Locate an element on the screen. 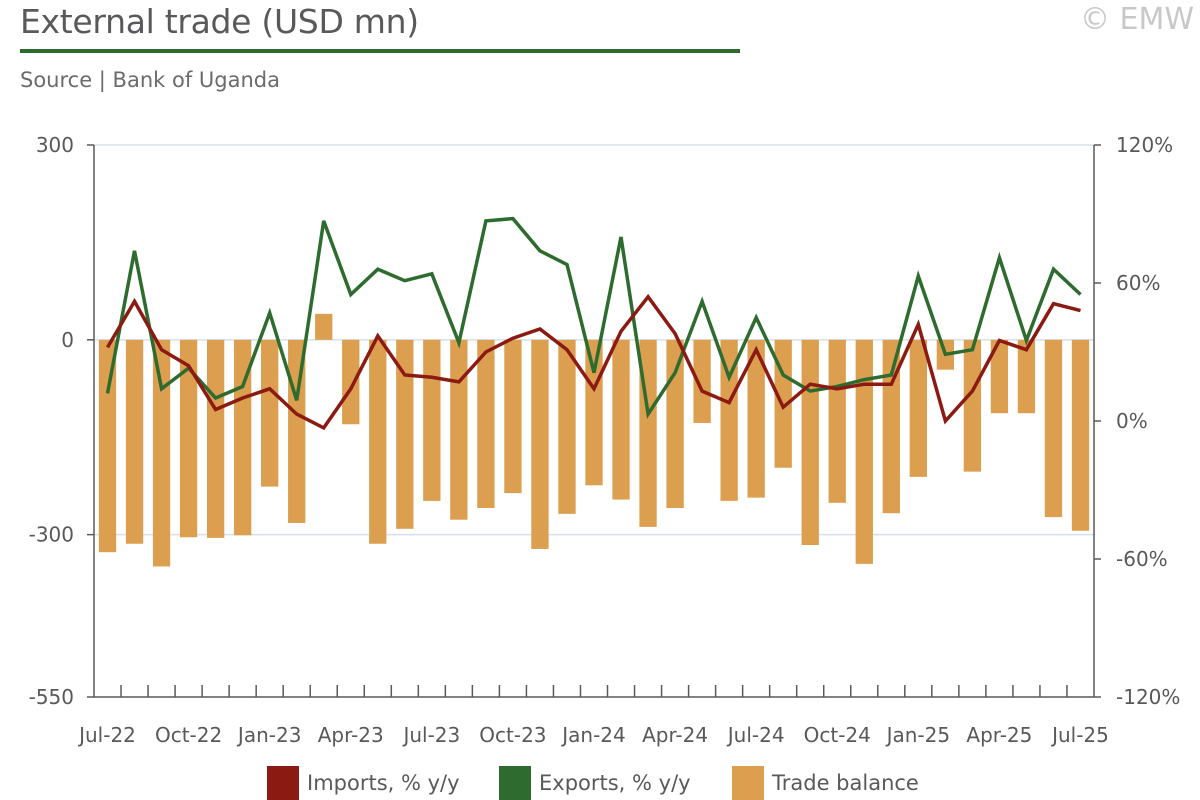 The height and width of the screenshot is (800, 1200). page-title: External trade (USD mn) is located at coordinates (219, 21).